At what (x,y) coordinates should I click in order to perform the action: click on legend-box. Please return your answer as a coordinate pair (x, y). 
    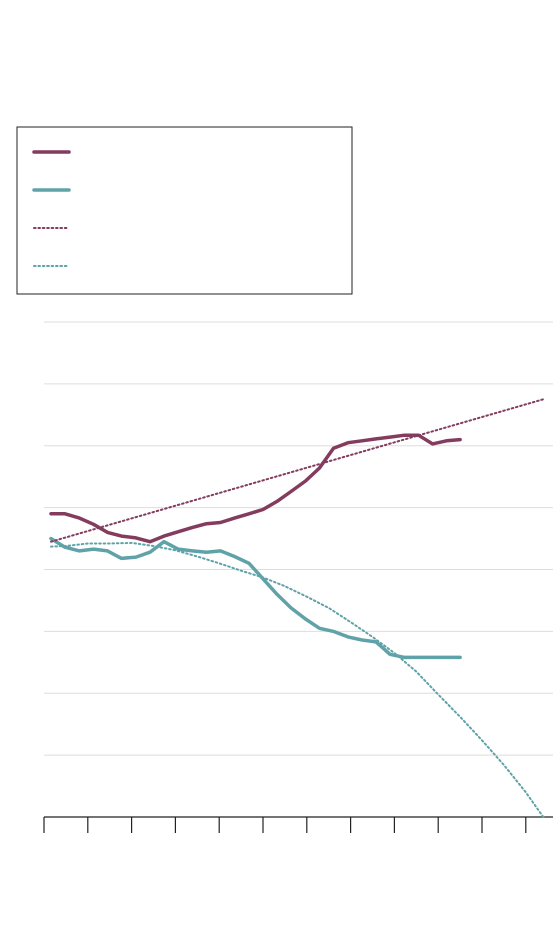
    Looking at the image, I should click on (184, 210).